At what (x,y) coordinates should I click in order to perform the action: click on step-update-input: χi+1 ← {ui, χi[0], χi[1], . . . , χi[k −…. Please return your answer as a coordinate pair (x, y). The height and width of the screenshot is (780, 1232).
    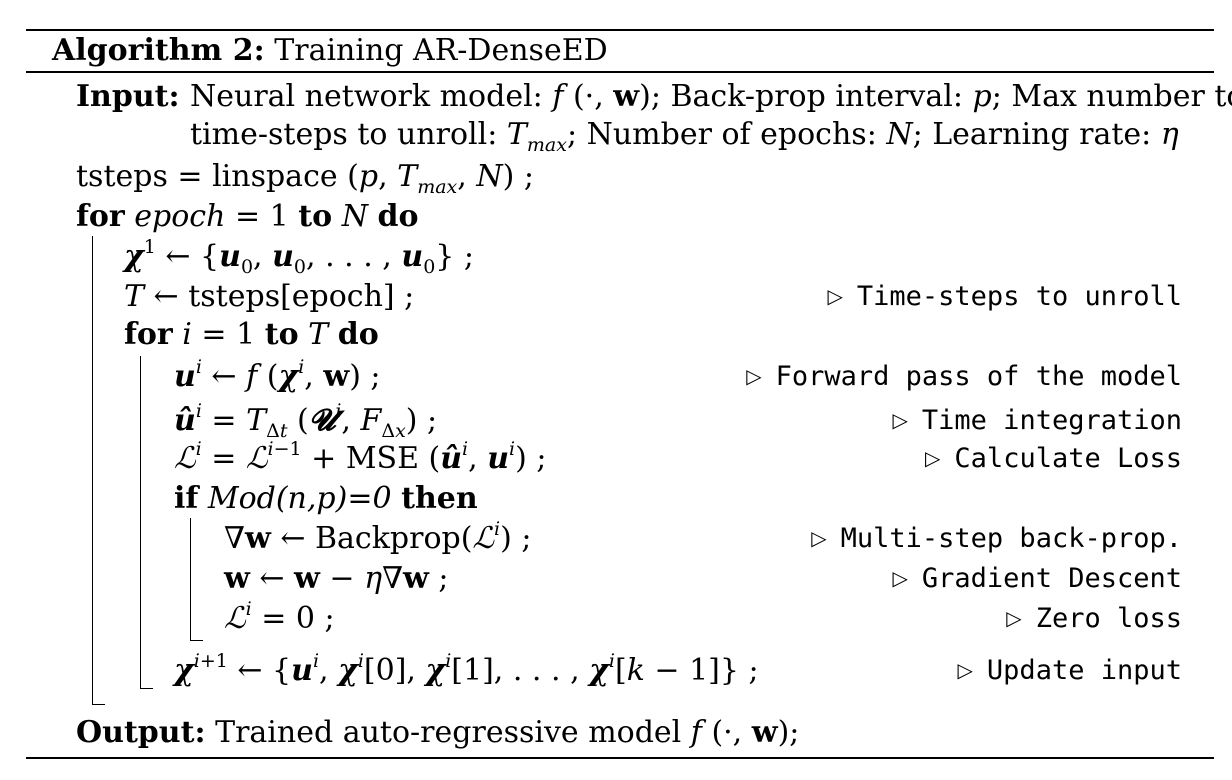
    Looking at the image, I should click on (466, 669).